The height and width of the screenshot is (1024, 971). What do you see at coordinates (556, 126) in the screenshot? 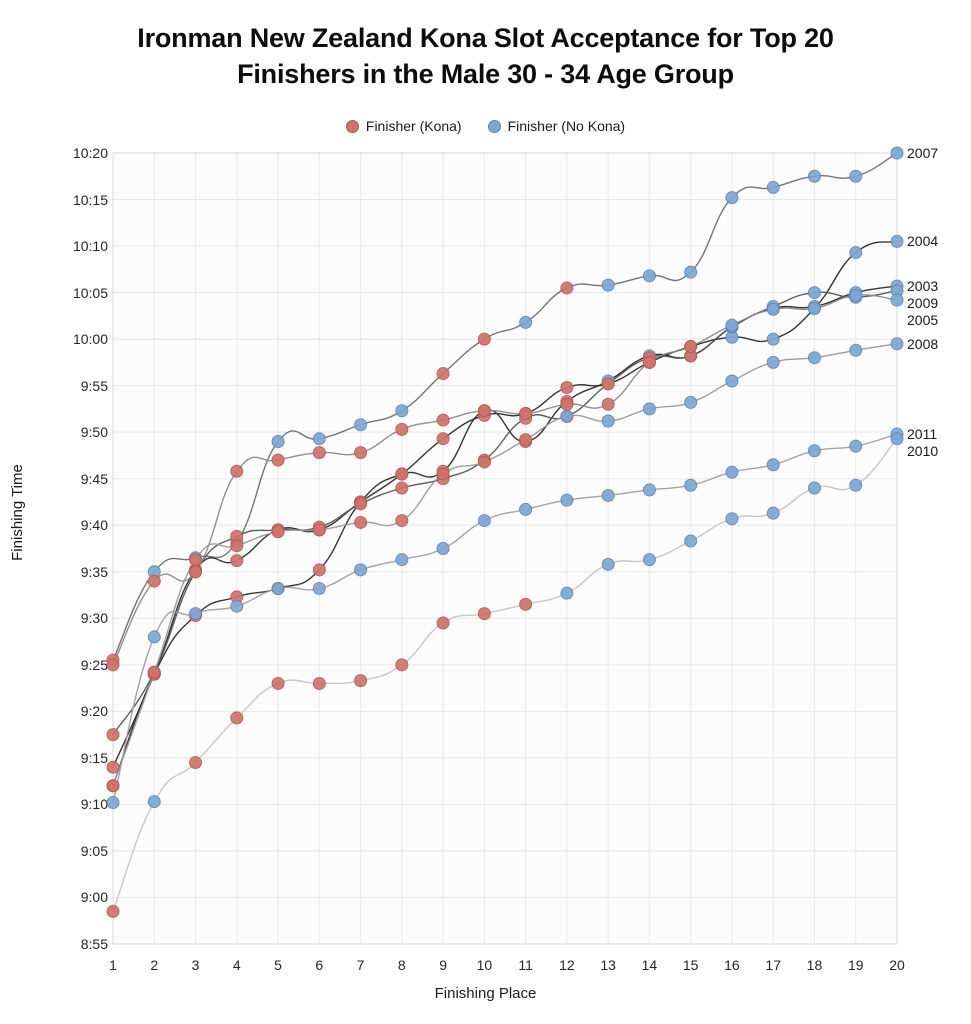
I see `legend-item: Finisher (No Kona)` at bounding box center [556, 126].